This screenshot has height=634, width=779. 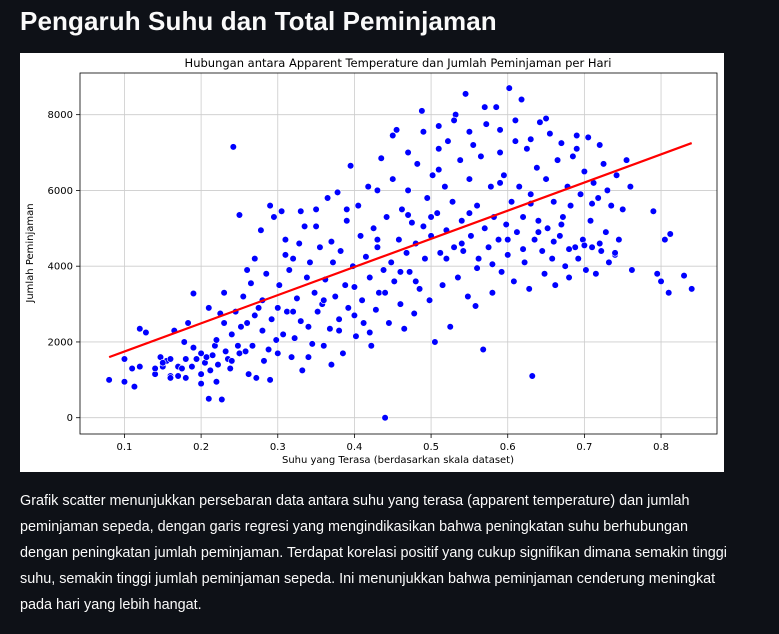 What do you see at coordinates (258, 21) in the screenshot?
I see `page-title: Pengaruh Suhu dan Total Peminjaman` at bounding box center [258, 21].